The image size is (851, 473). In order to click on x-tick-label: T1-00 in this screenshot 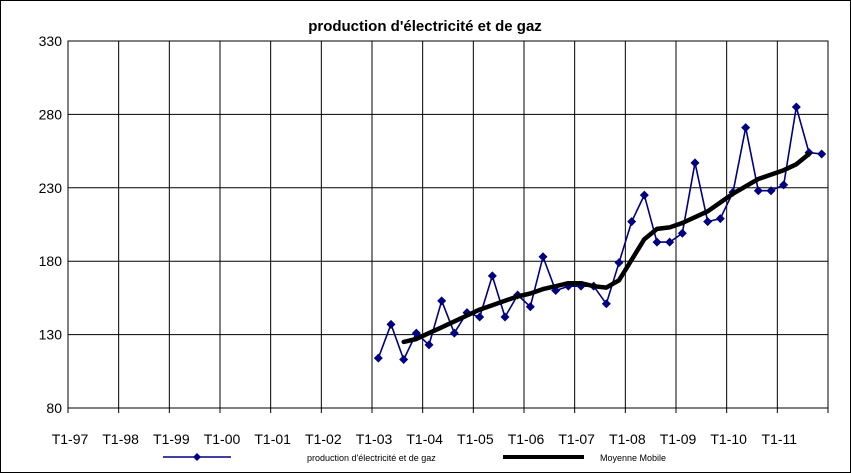, I will do `click(222, 439)`.